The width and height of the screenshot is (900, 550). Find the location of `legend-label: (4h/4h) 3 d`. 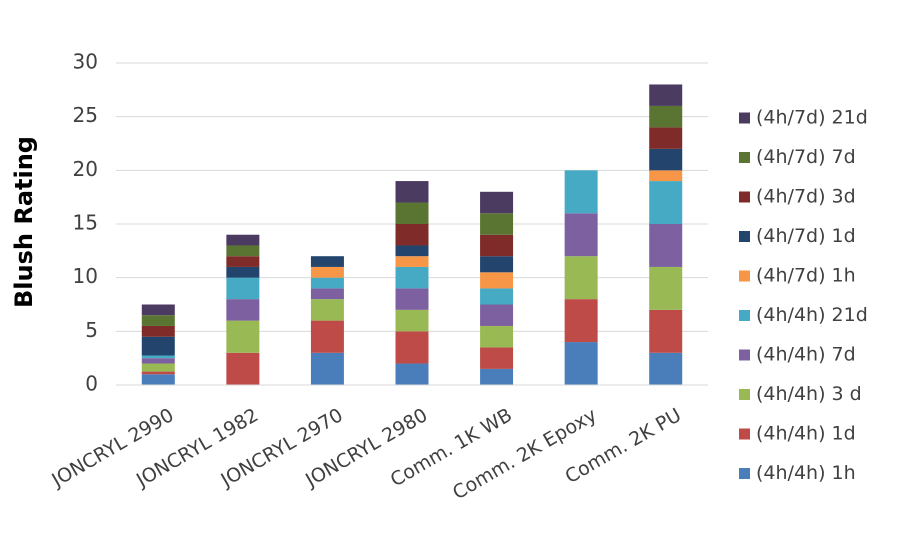

legend-label: (4h/4h) 3 d is located at coordinates (809, 394).